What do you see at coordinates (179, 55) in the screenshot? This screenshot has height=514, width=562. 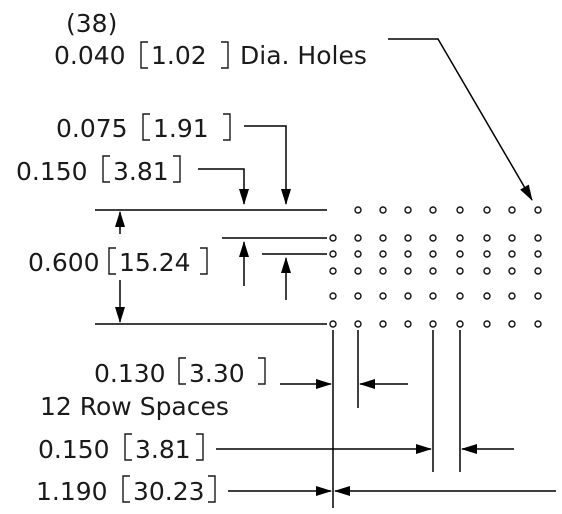 I see `hole-dia-mm: 1.02` at bounding box center [179, 55].